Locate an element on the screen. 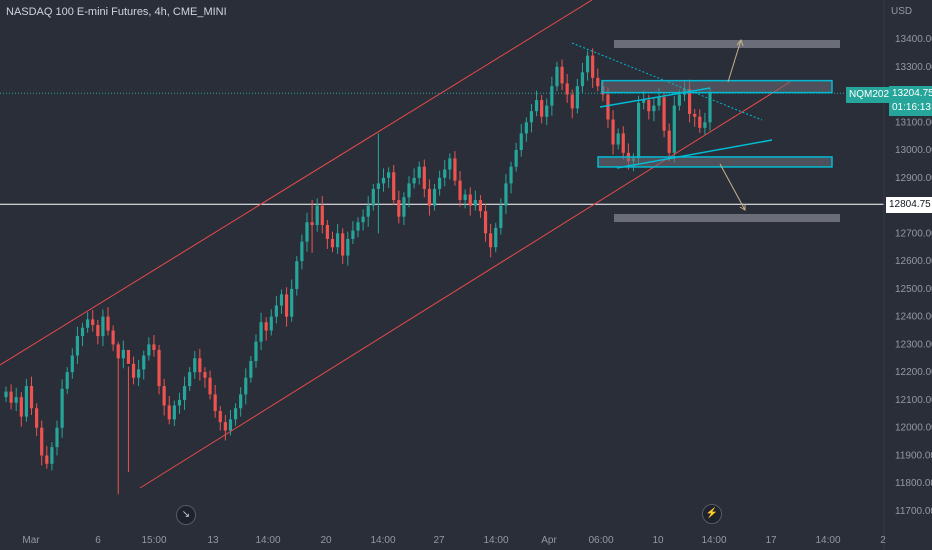  currency-label: USD is located at coordinates (902, 11).